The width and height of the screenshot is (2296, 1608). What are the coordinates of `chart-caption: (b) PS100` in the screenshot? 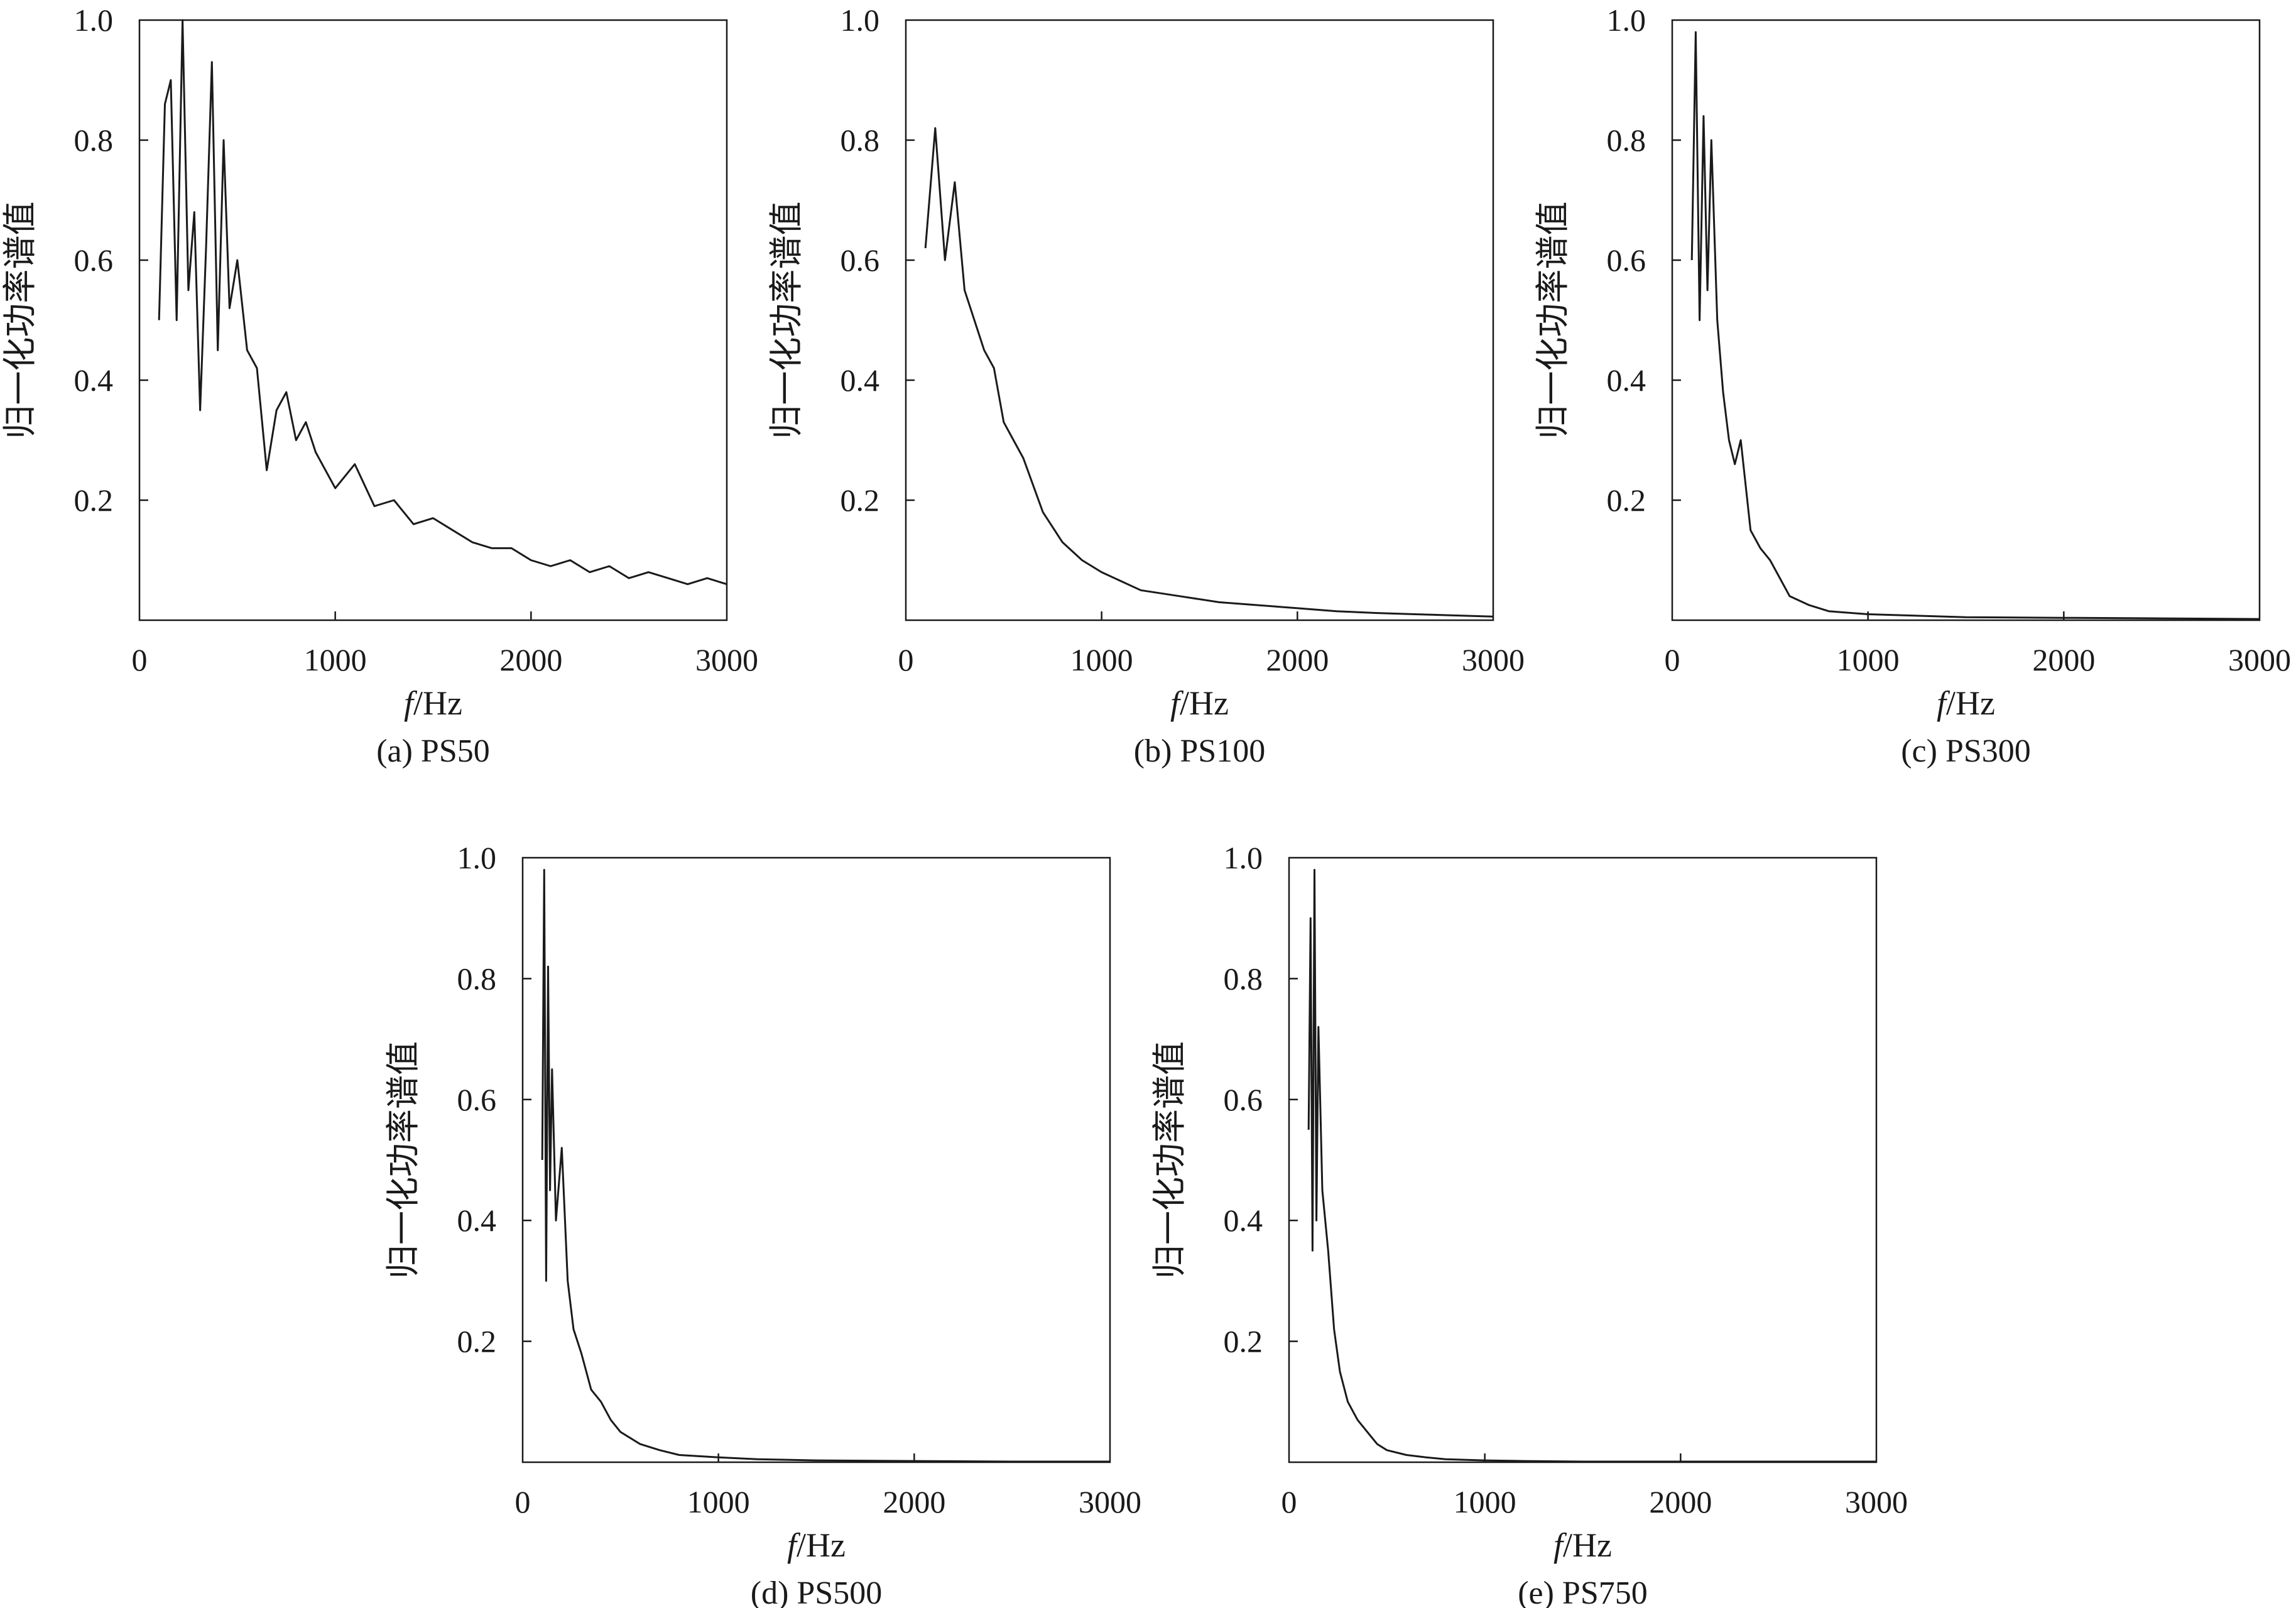 It's located at (1199, 751).